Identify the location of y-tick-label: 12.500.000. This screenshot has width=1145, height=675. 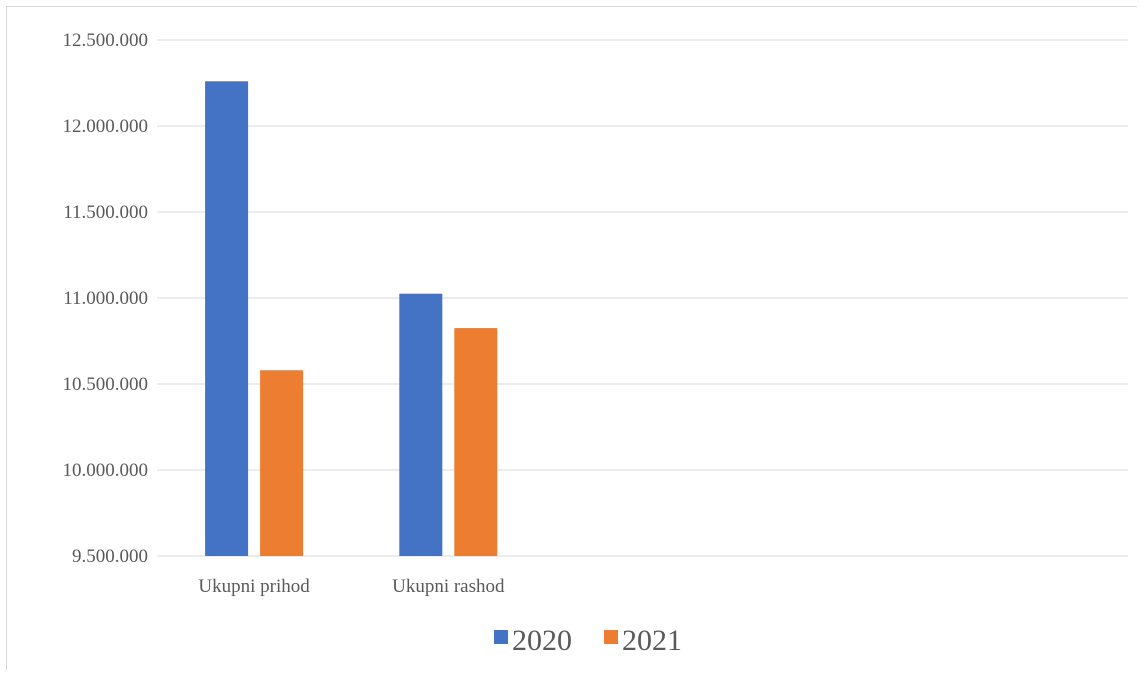
(106, 40).